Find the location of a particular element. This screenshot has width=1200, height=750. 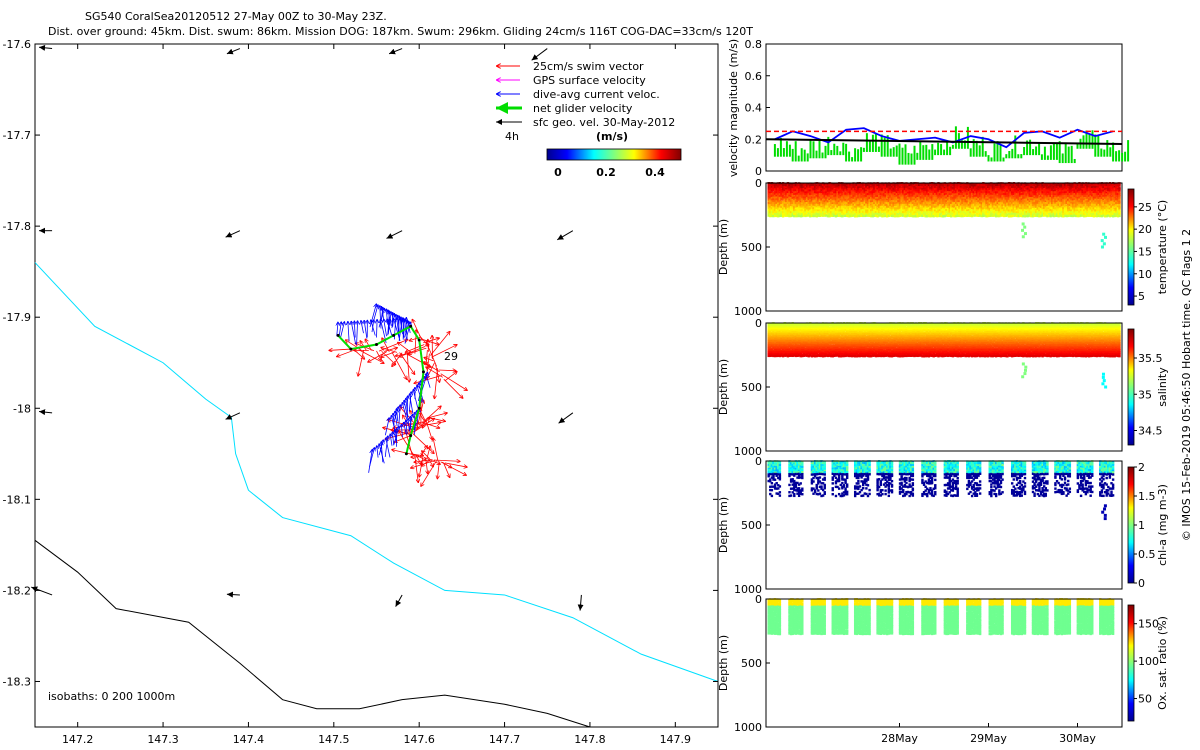

velocity-panel: 00.20.40.60.8 velocity magnitude (m/s) is located at coordinates (928, 108).